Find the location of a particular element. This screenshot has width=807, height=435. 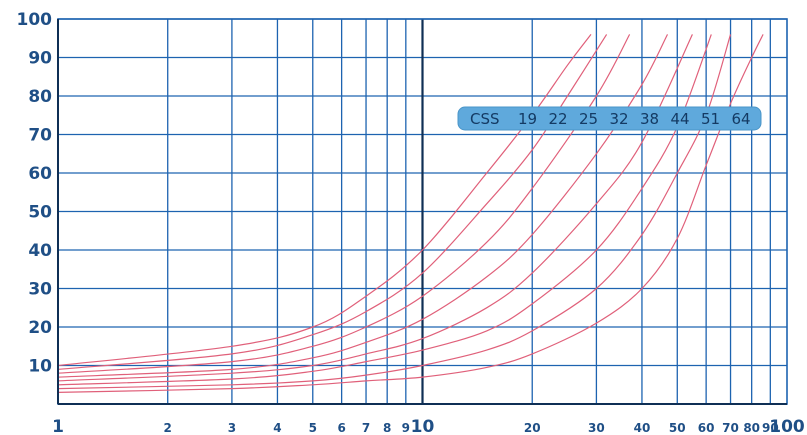

legend-item-32: 32 is located at coordinates (619, 119).